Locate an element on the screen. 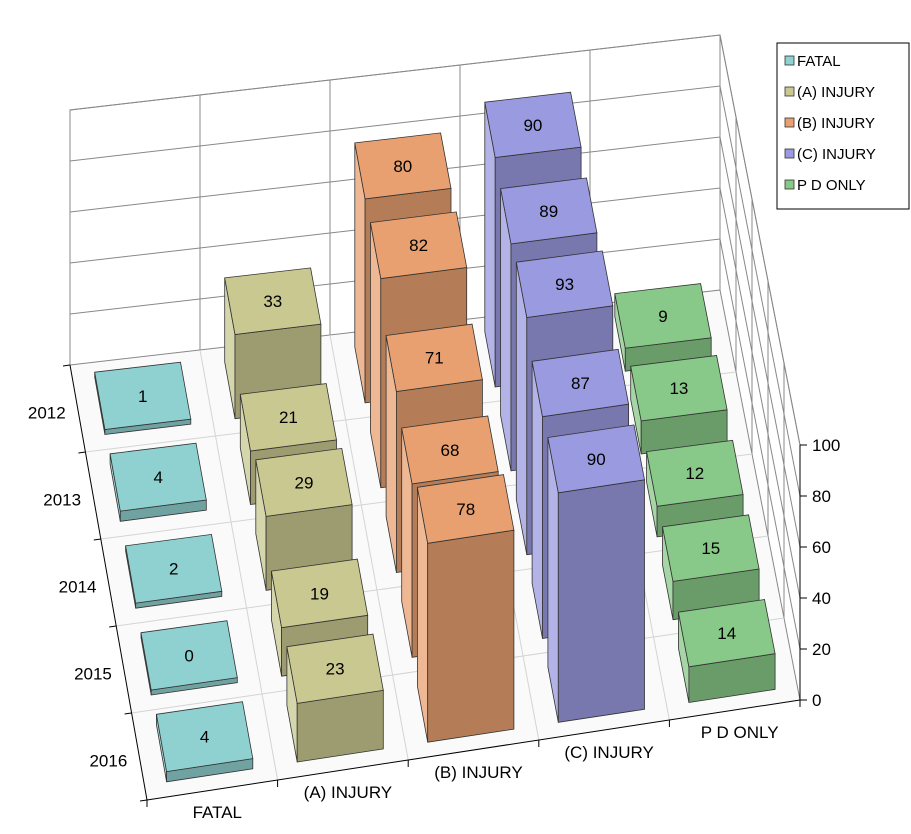 This screenshot has height=834, width=911. series-axis-label: P D ONLY is located at coordinates (740, 732).